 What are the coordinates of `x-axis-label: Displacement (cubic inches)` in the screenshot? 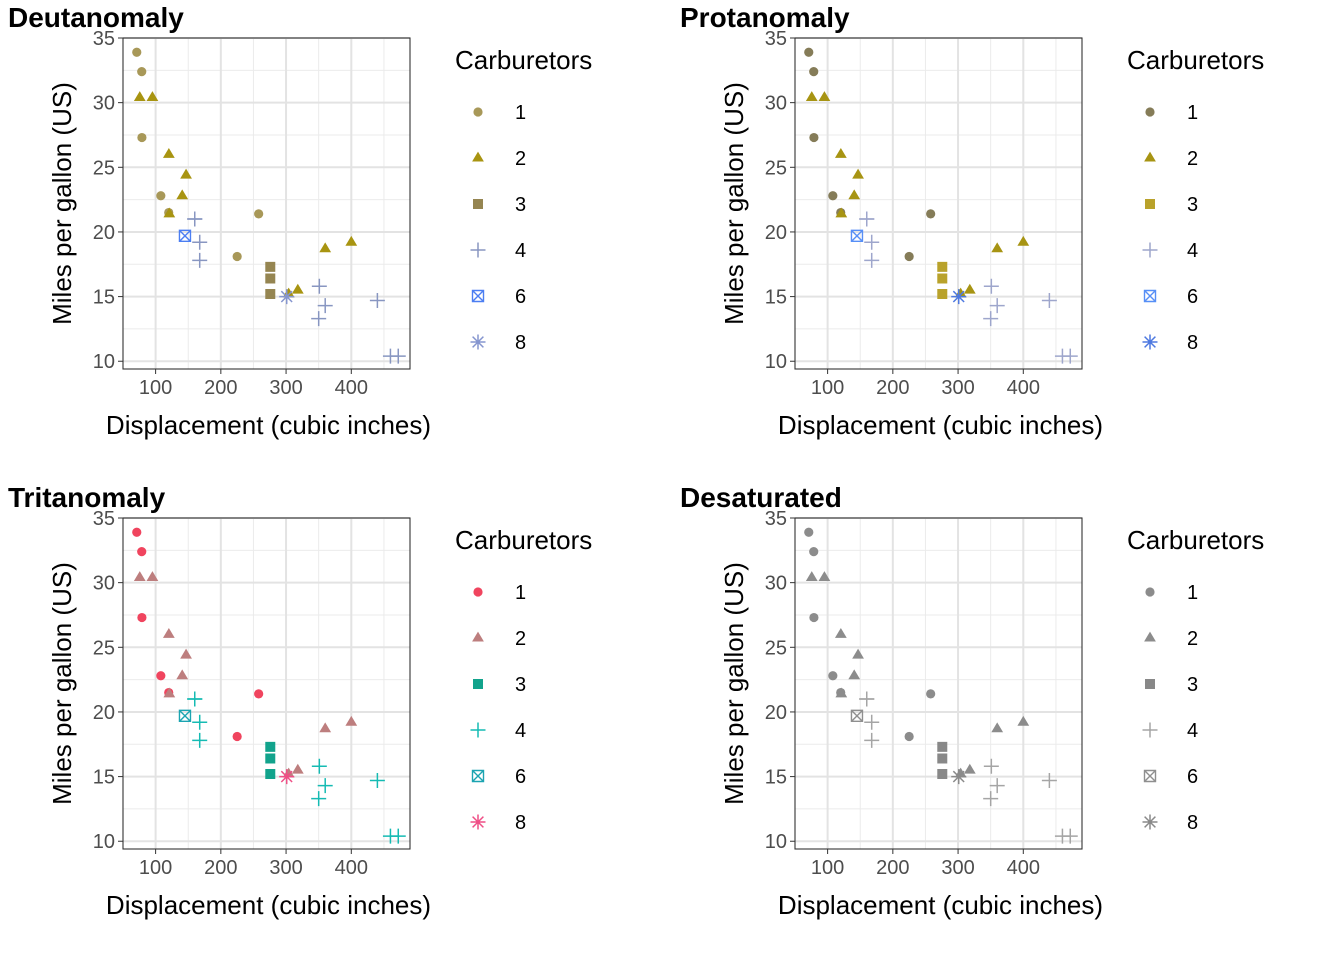 It's located at (940, 905).